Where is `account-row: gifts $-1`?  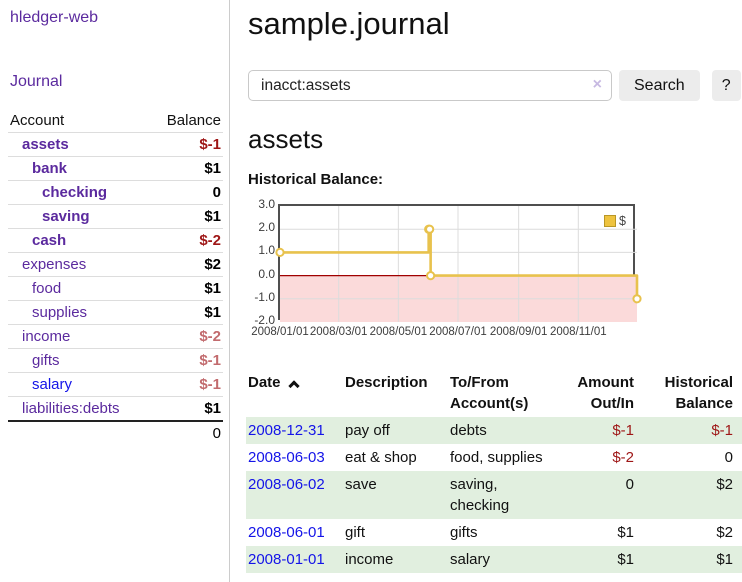 account-row: gifts $-1 is located at coordinates (115, 360).